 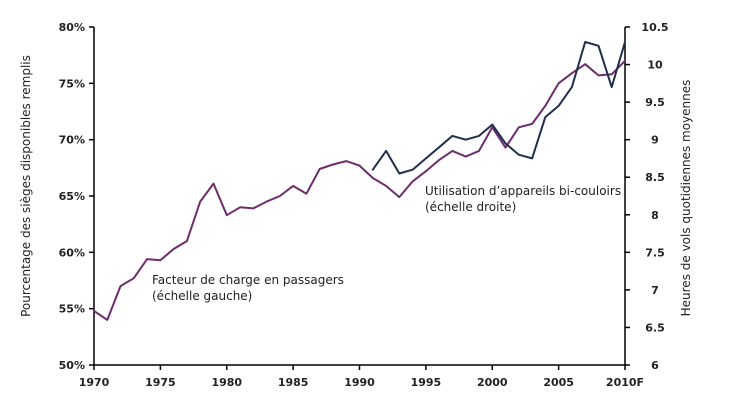 I want to click on x-tick-label: 1990, so click(x=359, y=382).